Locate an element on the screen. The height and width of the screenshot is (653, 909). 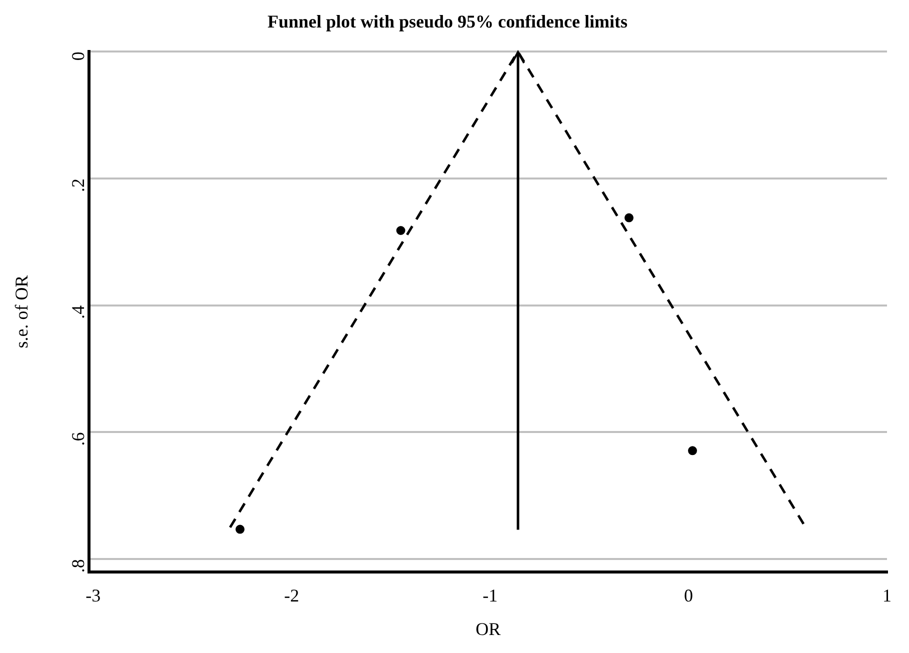
y-tick-label: .4 is located at coordinates (78, 312).